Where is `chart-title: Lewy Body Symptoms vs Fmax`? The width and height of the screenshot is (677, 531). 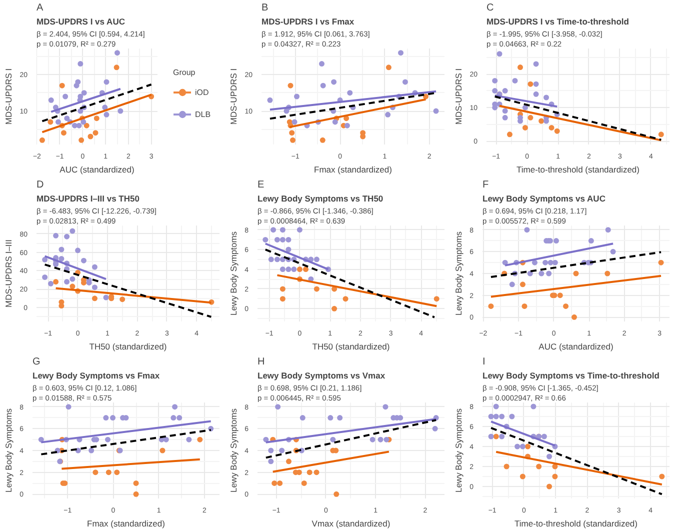
chart-title: Lewy Body Symptoms vs Fmax is located at coordinates (96, 375).